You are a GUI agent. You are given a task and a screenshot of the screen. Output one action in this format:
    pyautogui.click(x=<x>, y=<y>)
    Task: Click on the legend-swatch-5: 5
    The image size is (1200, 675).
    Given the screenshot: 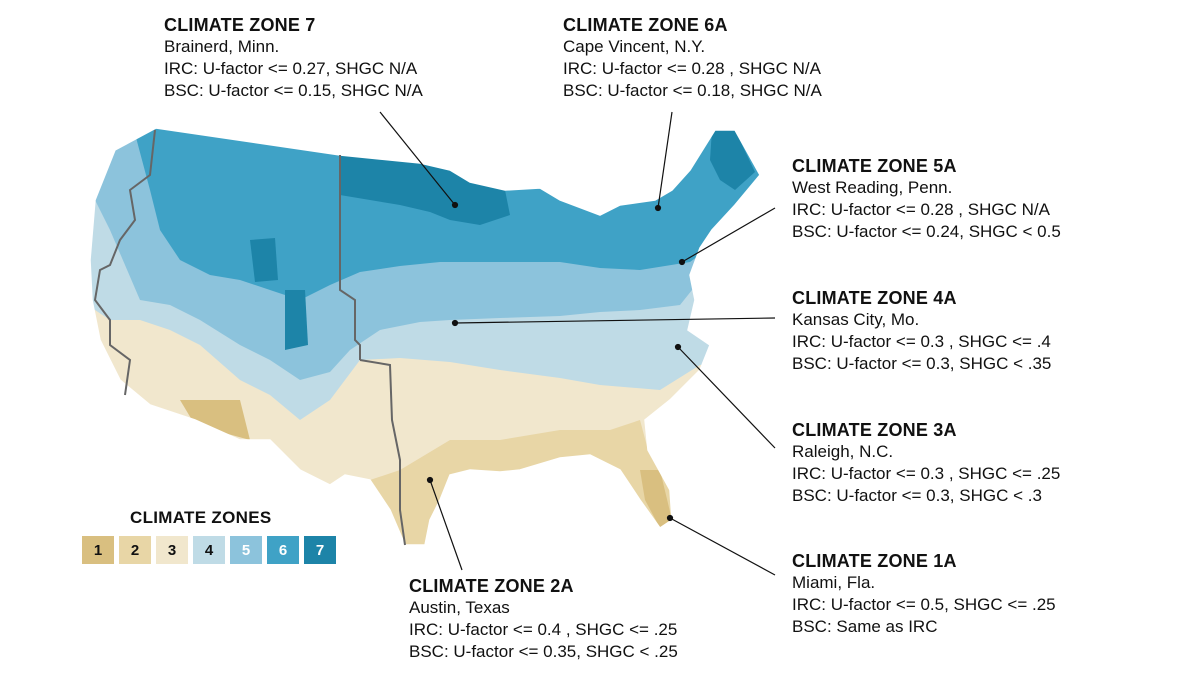 What is the action you would take?
    pyautogui.click(x=246, y=550)
    